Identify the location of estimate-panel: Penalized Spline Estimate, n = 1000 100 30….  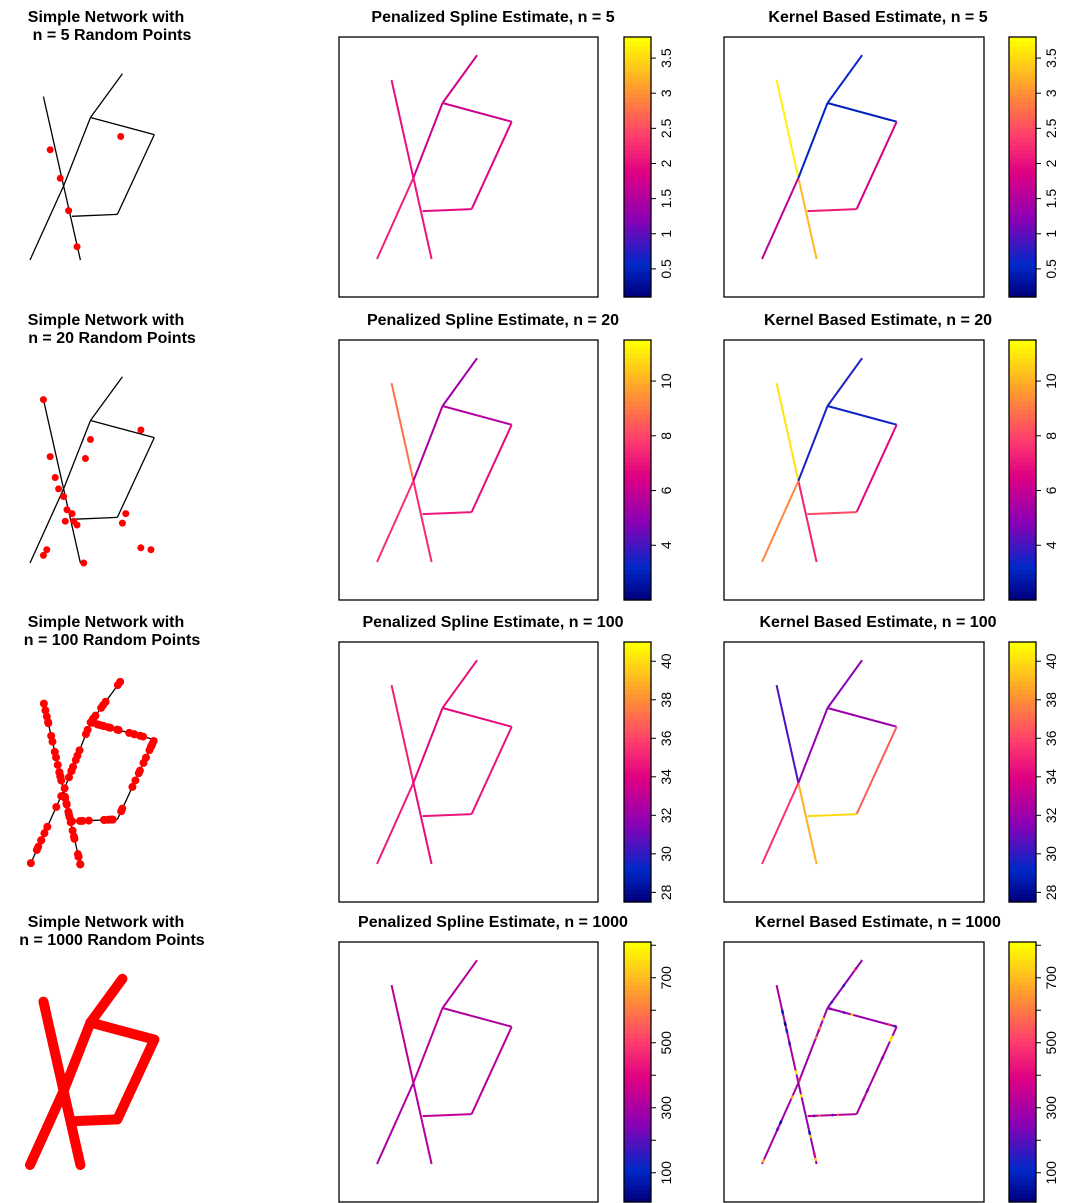
(506, 1058).